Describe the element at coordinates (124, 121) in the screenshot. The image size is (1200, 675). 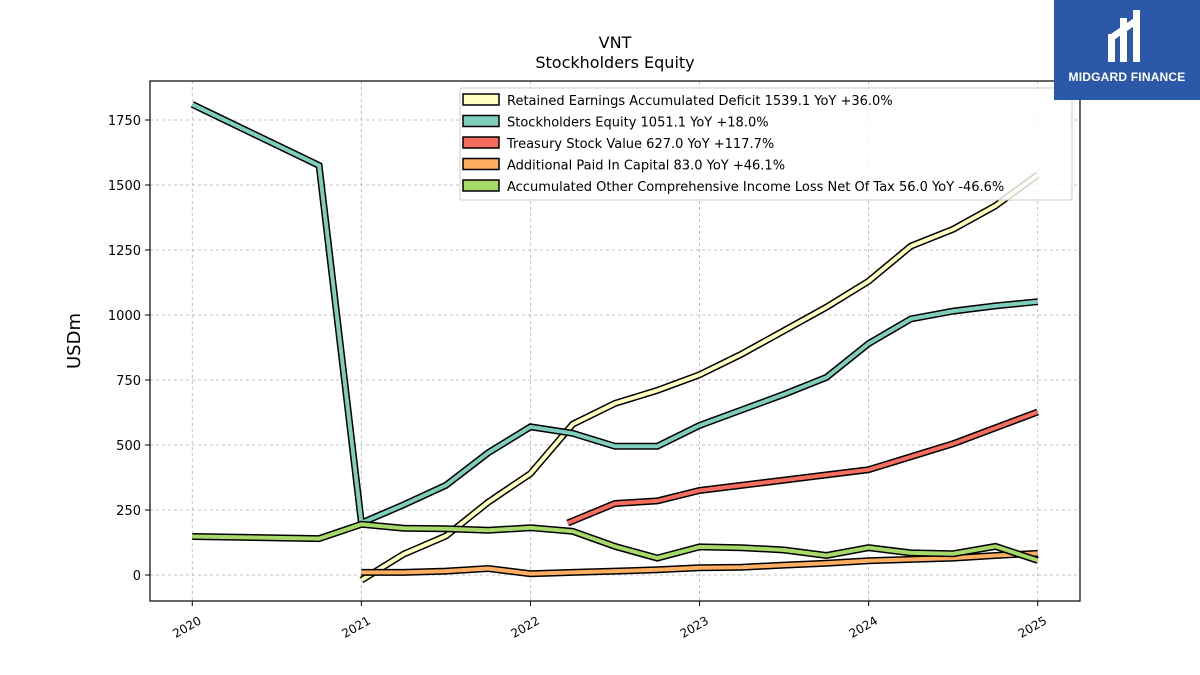
I see `y-tick-label: 1750` at that location.